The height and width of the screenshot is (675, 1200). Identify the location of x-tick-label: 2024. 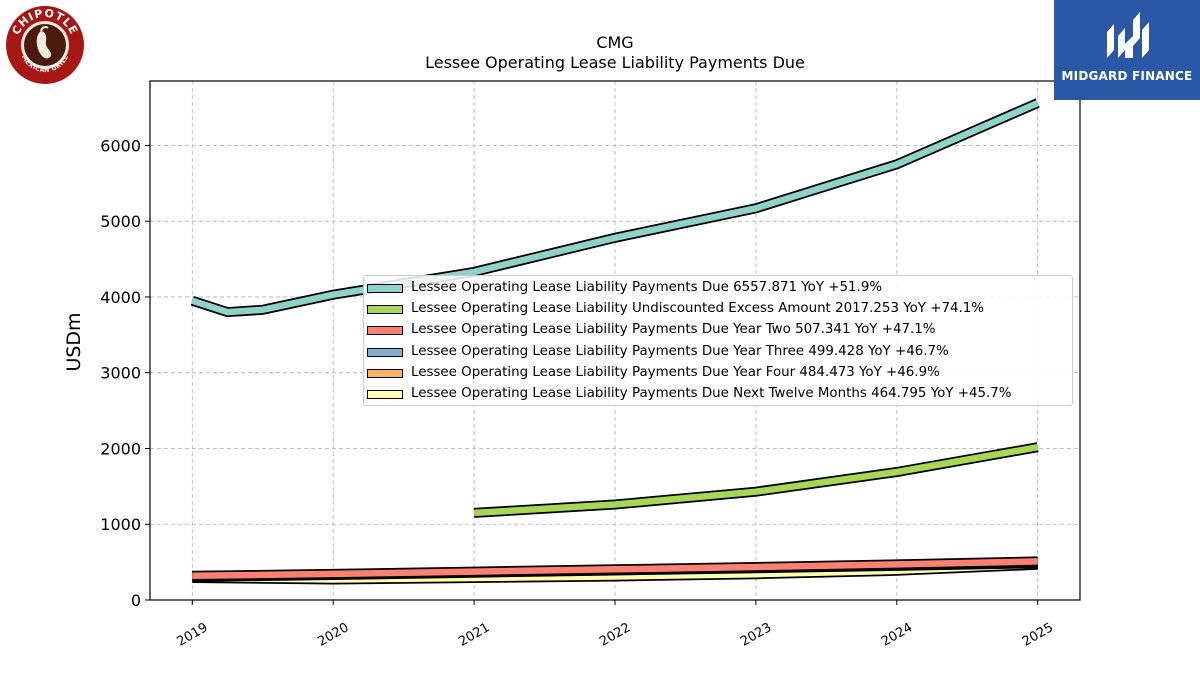
(897, 635).